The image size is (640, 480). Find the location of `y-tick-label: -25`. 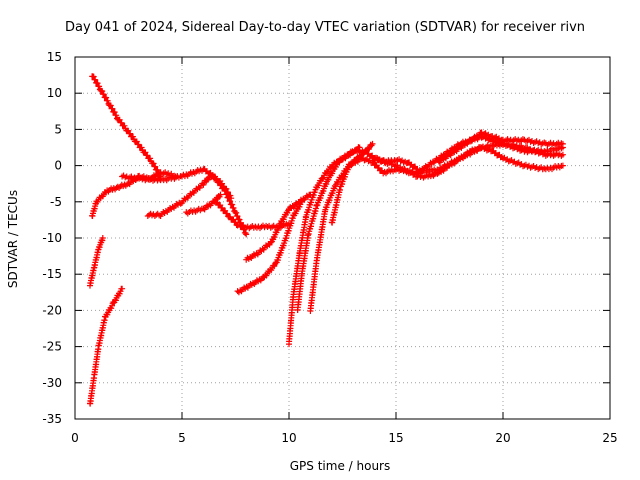

y-tick-label: -25 is located at coordinates (52, 347).